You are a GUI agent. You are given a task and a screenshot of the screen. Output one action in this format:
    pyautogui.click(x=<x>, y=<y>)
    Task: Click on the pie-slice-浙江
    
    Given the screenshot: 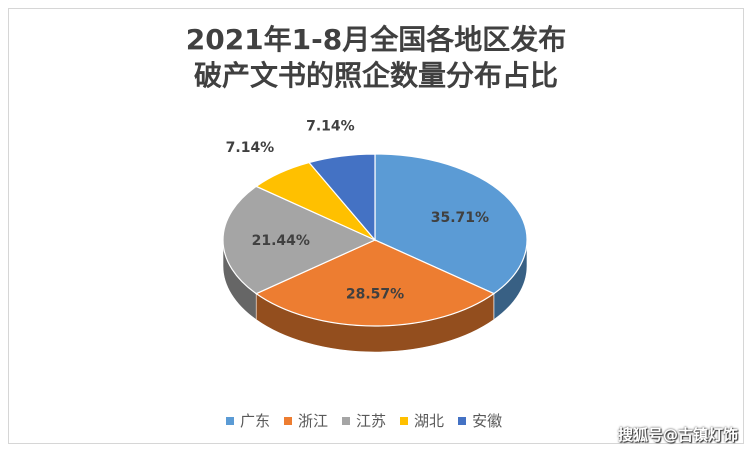 What is the action you would take?
    pyautogui.click(x=375, y=283)
    